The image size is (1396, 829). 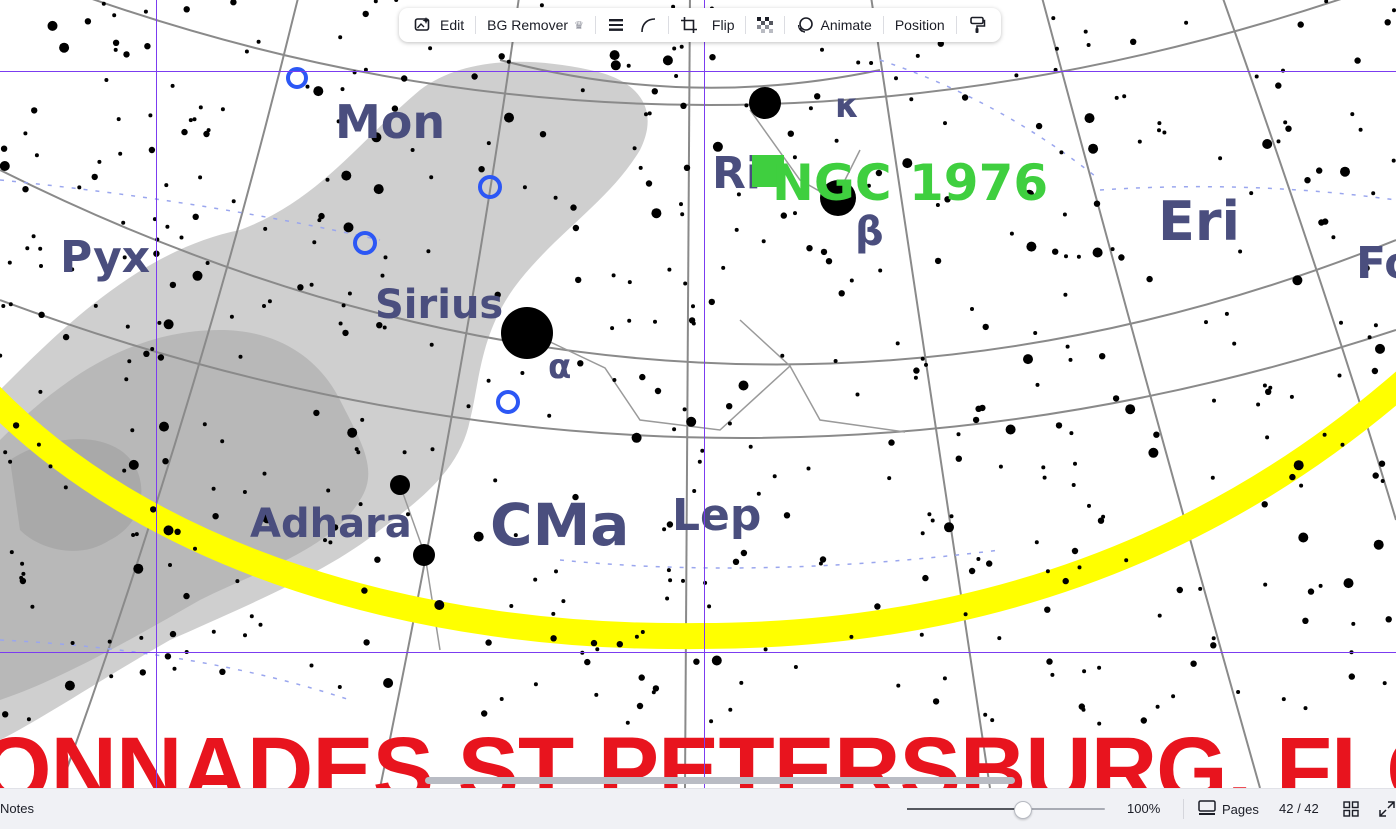 What do you see at coordinates (17, 808) in the screenshot?
I see `notes-button: Notes` at bounding box center [17, 808].